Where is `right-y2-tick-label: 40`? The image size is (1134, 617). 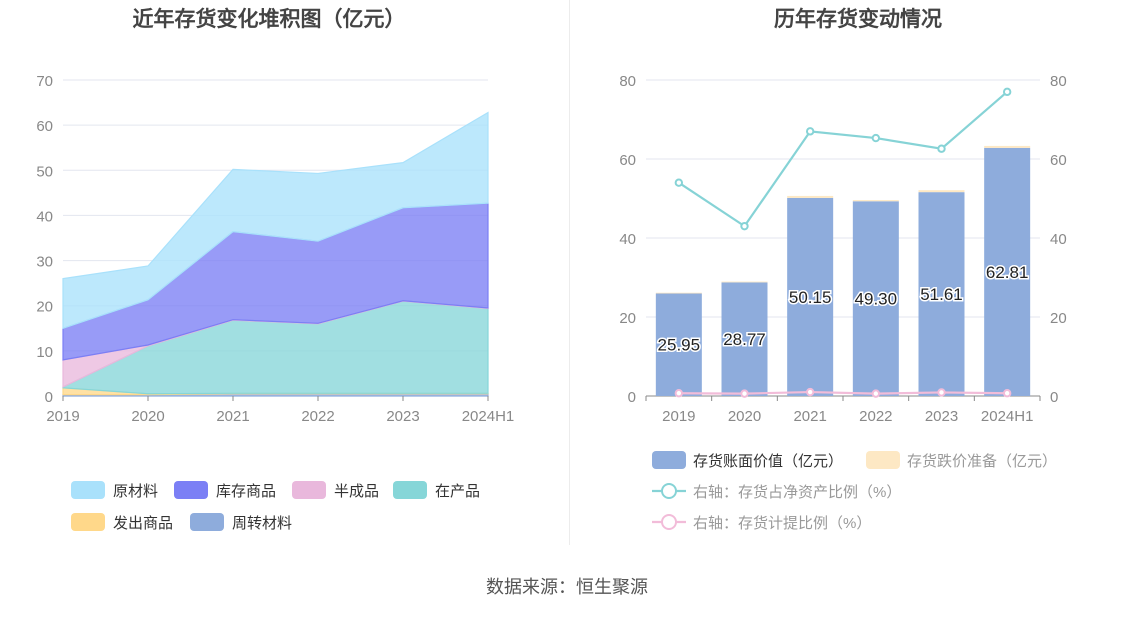
right-y2-tick-label: 40 is located at coordinates (1058, 239).